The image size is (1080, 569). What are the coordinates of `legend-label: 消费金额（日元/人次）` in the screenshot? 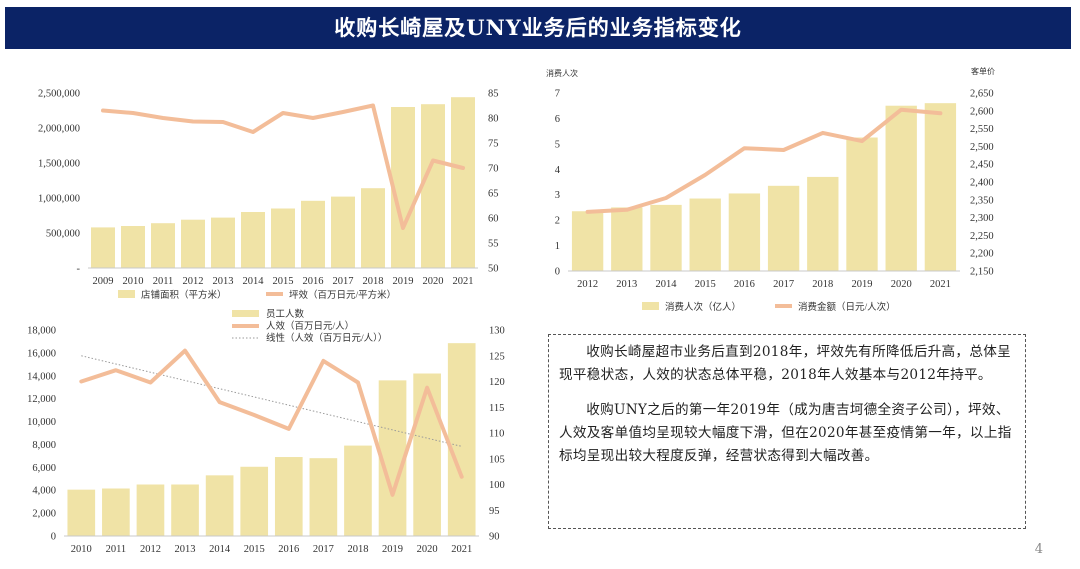 It's located at (847, 307).